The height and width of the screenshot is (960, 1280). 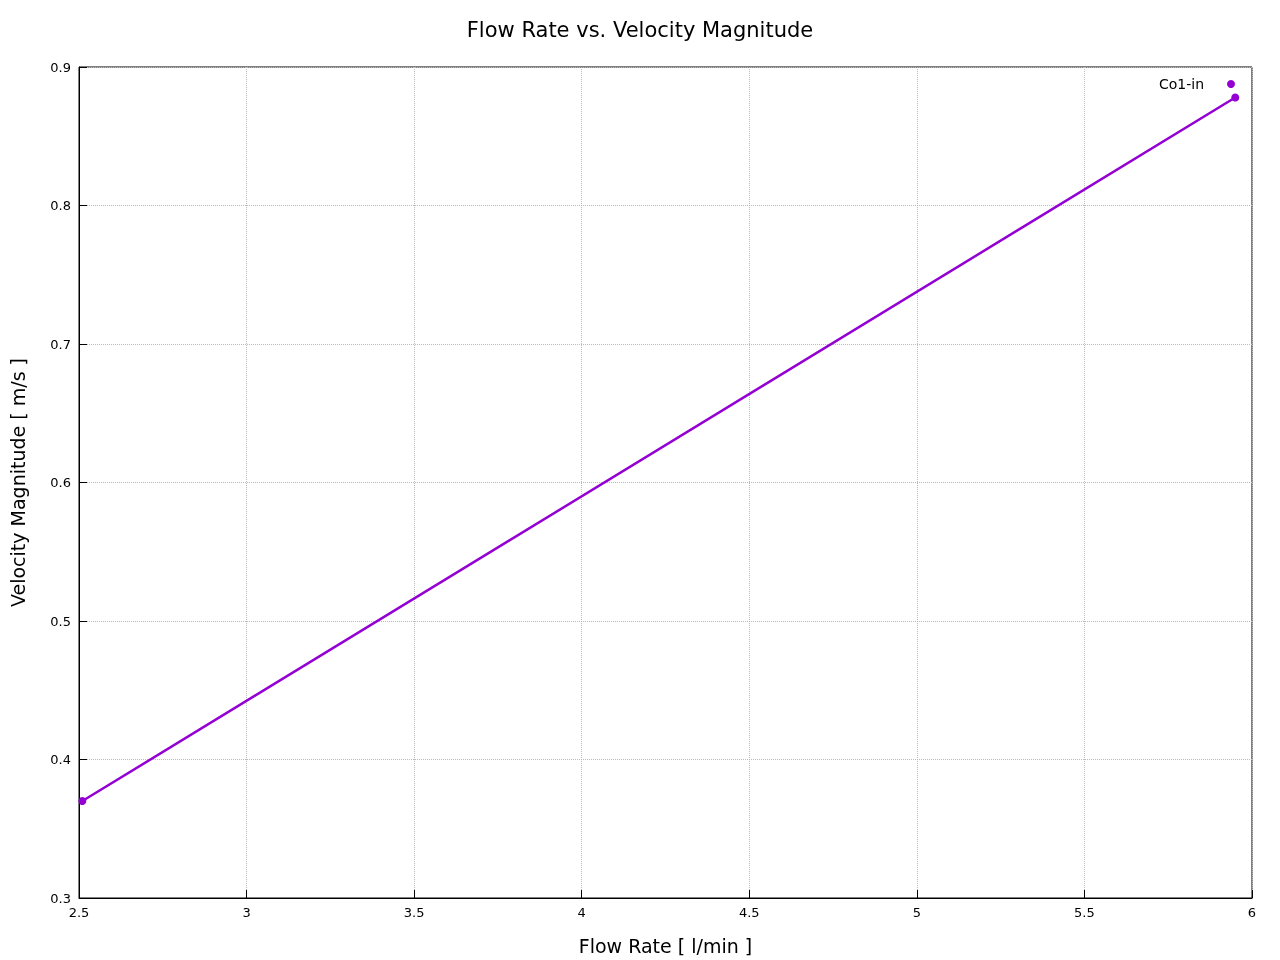 What do you see at coordinates (749, 912) in the screenshot?
I see `x-tick-label: 4.5` at bounding box center [749, 912].